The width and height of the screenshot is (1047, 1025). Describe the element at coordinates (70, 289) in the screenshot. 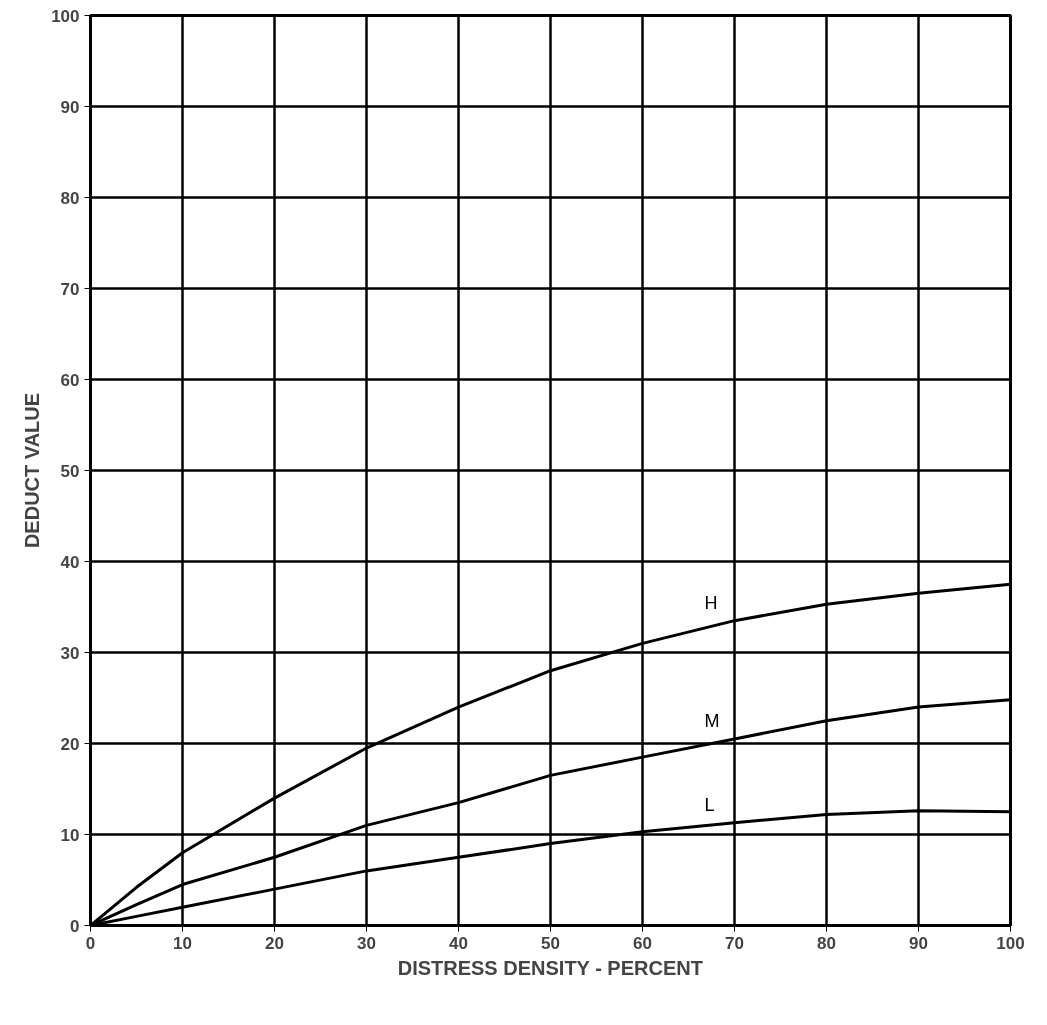

I see `y-tick-label: 70` at that location.